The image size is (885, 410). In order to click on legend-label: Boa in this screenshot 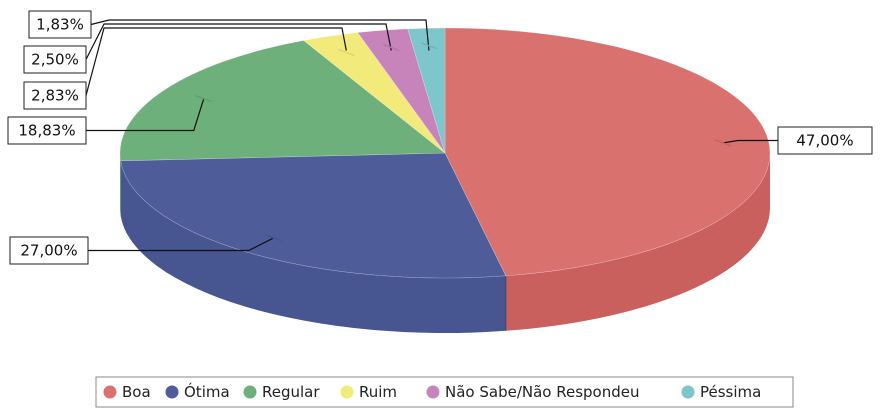, I will do `click(136, 392)`.